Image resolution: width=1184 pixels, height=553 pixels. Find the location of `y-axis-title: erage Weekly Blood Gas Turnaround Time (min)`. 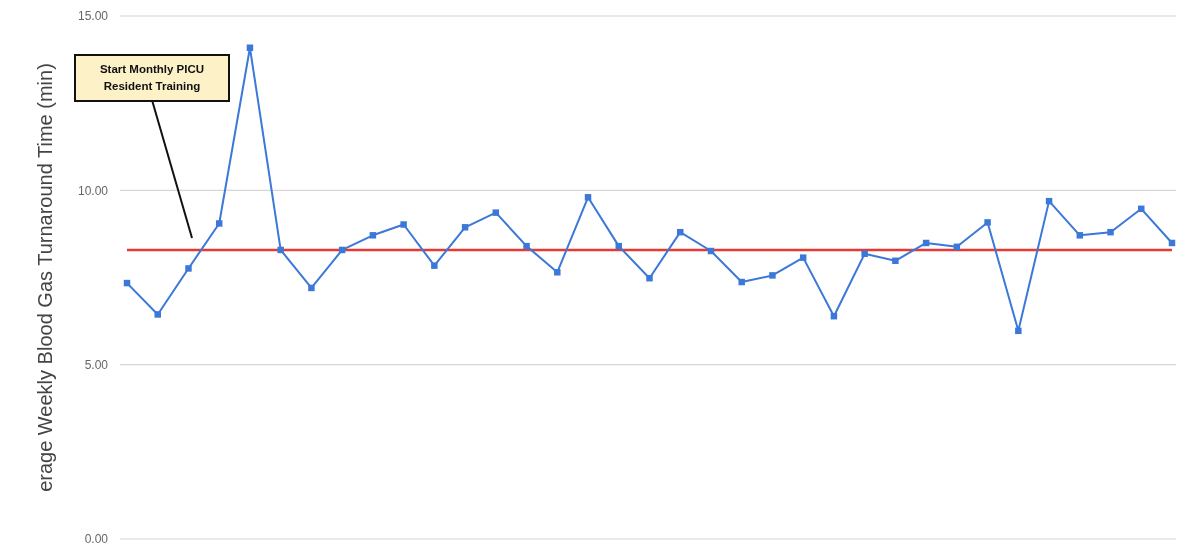

y-axis-title: erage Weekly Blood Gas Turnaround Time (min) is located at coordinates (45, 277).